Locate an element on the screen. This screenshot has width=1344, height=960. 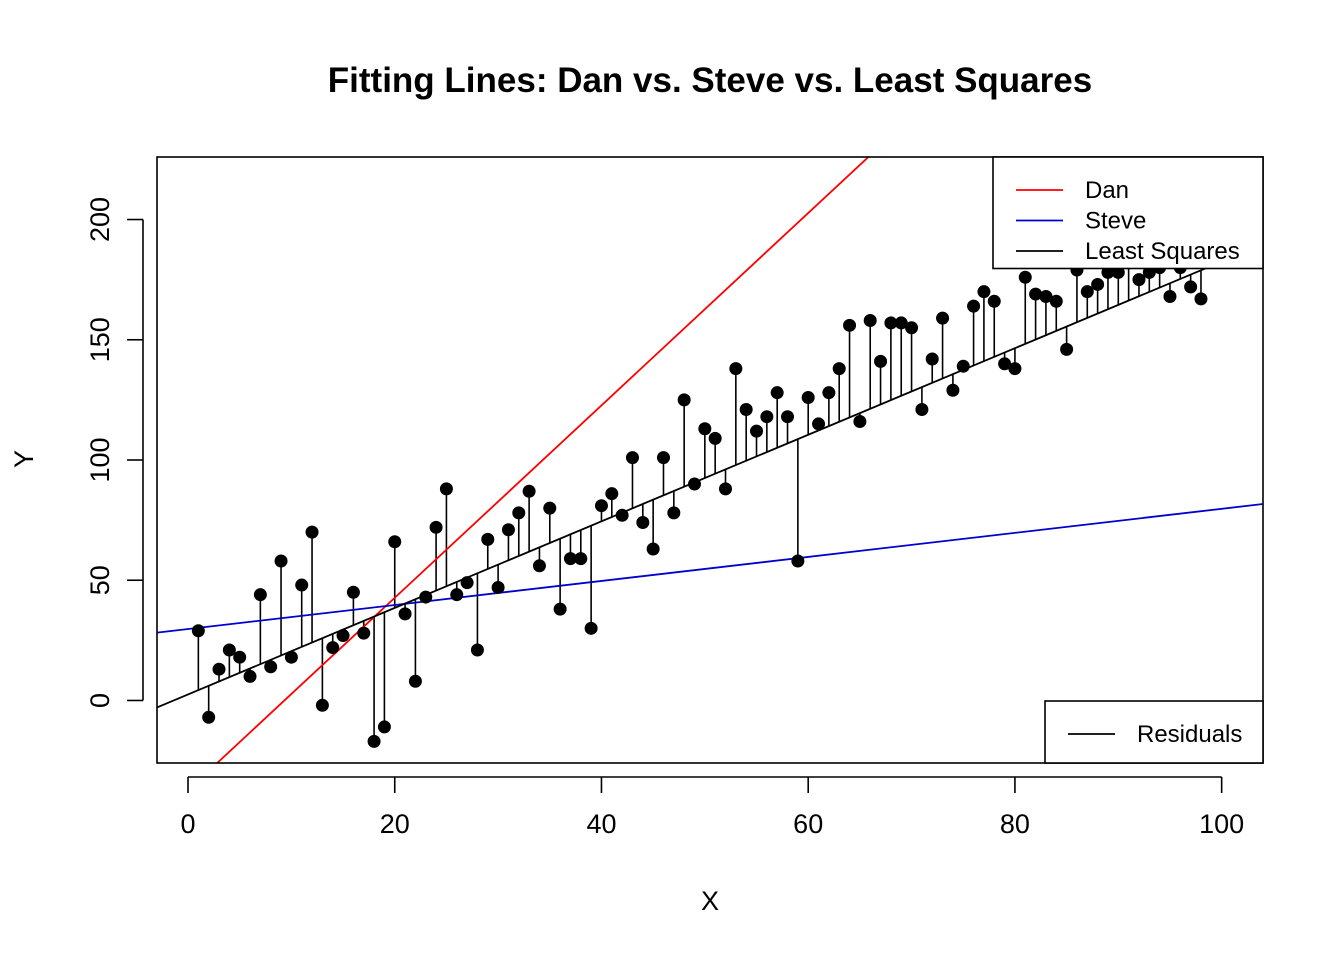
residual-legend-box is located at coordinates (1154, 732).